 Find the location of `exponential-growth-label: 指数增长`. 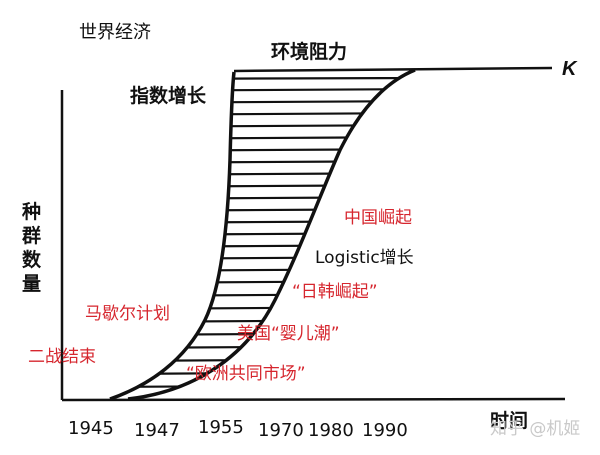

exponential-growth-label: 指数增长 is located at coordinates (168, 96).